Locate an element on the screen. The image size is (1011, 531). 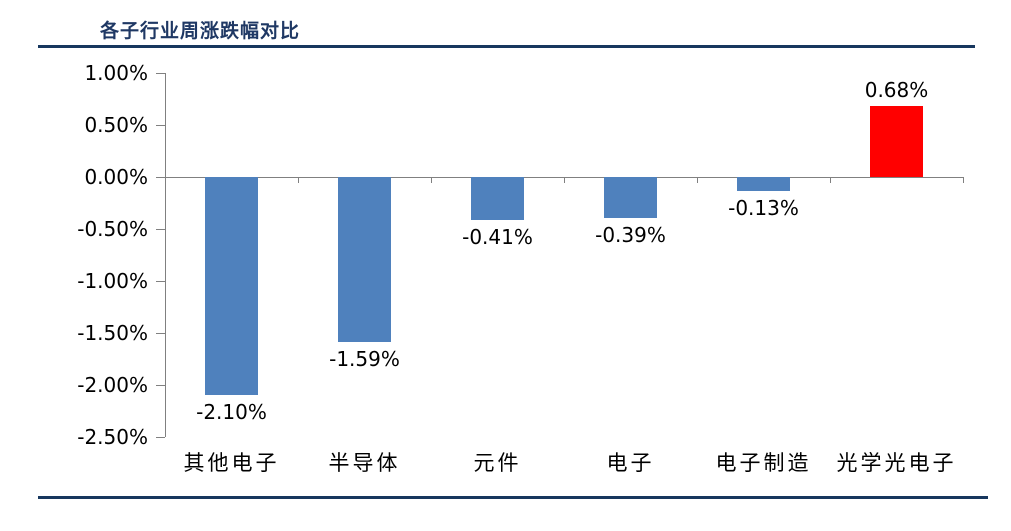
bottom-divider-rule is located at coordinates (513, 497).